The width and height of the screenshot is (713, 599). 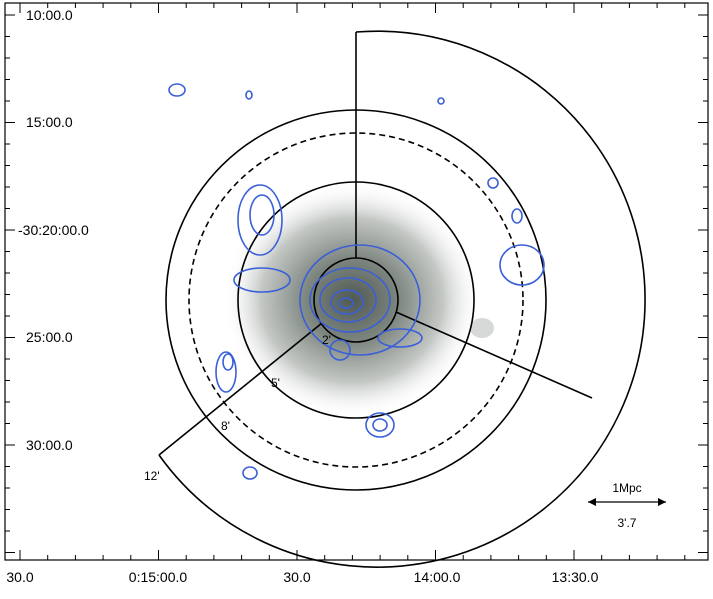 What do you see at coordinates (627, 502) in the screenshot?
I see `scale-arrows` at bounding box center [627, 502].